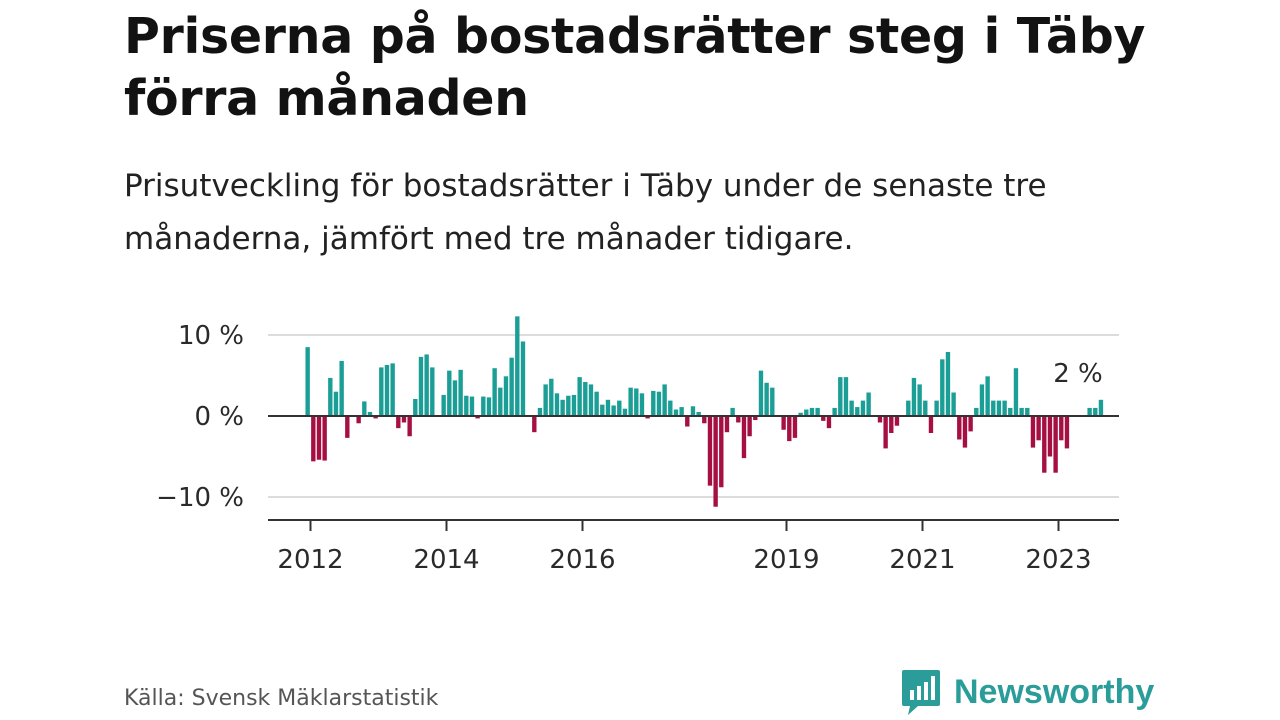 Image resolution: width=1280 pixels, height=720 pixels. I want to click on x-tick-label: 2016, so click(582, 560).